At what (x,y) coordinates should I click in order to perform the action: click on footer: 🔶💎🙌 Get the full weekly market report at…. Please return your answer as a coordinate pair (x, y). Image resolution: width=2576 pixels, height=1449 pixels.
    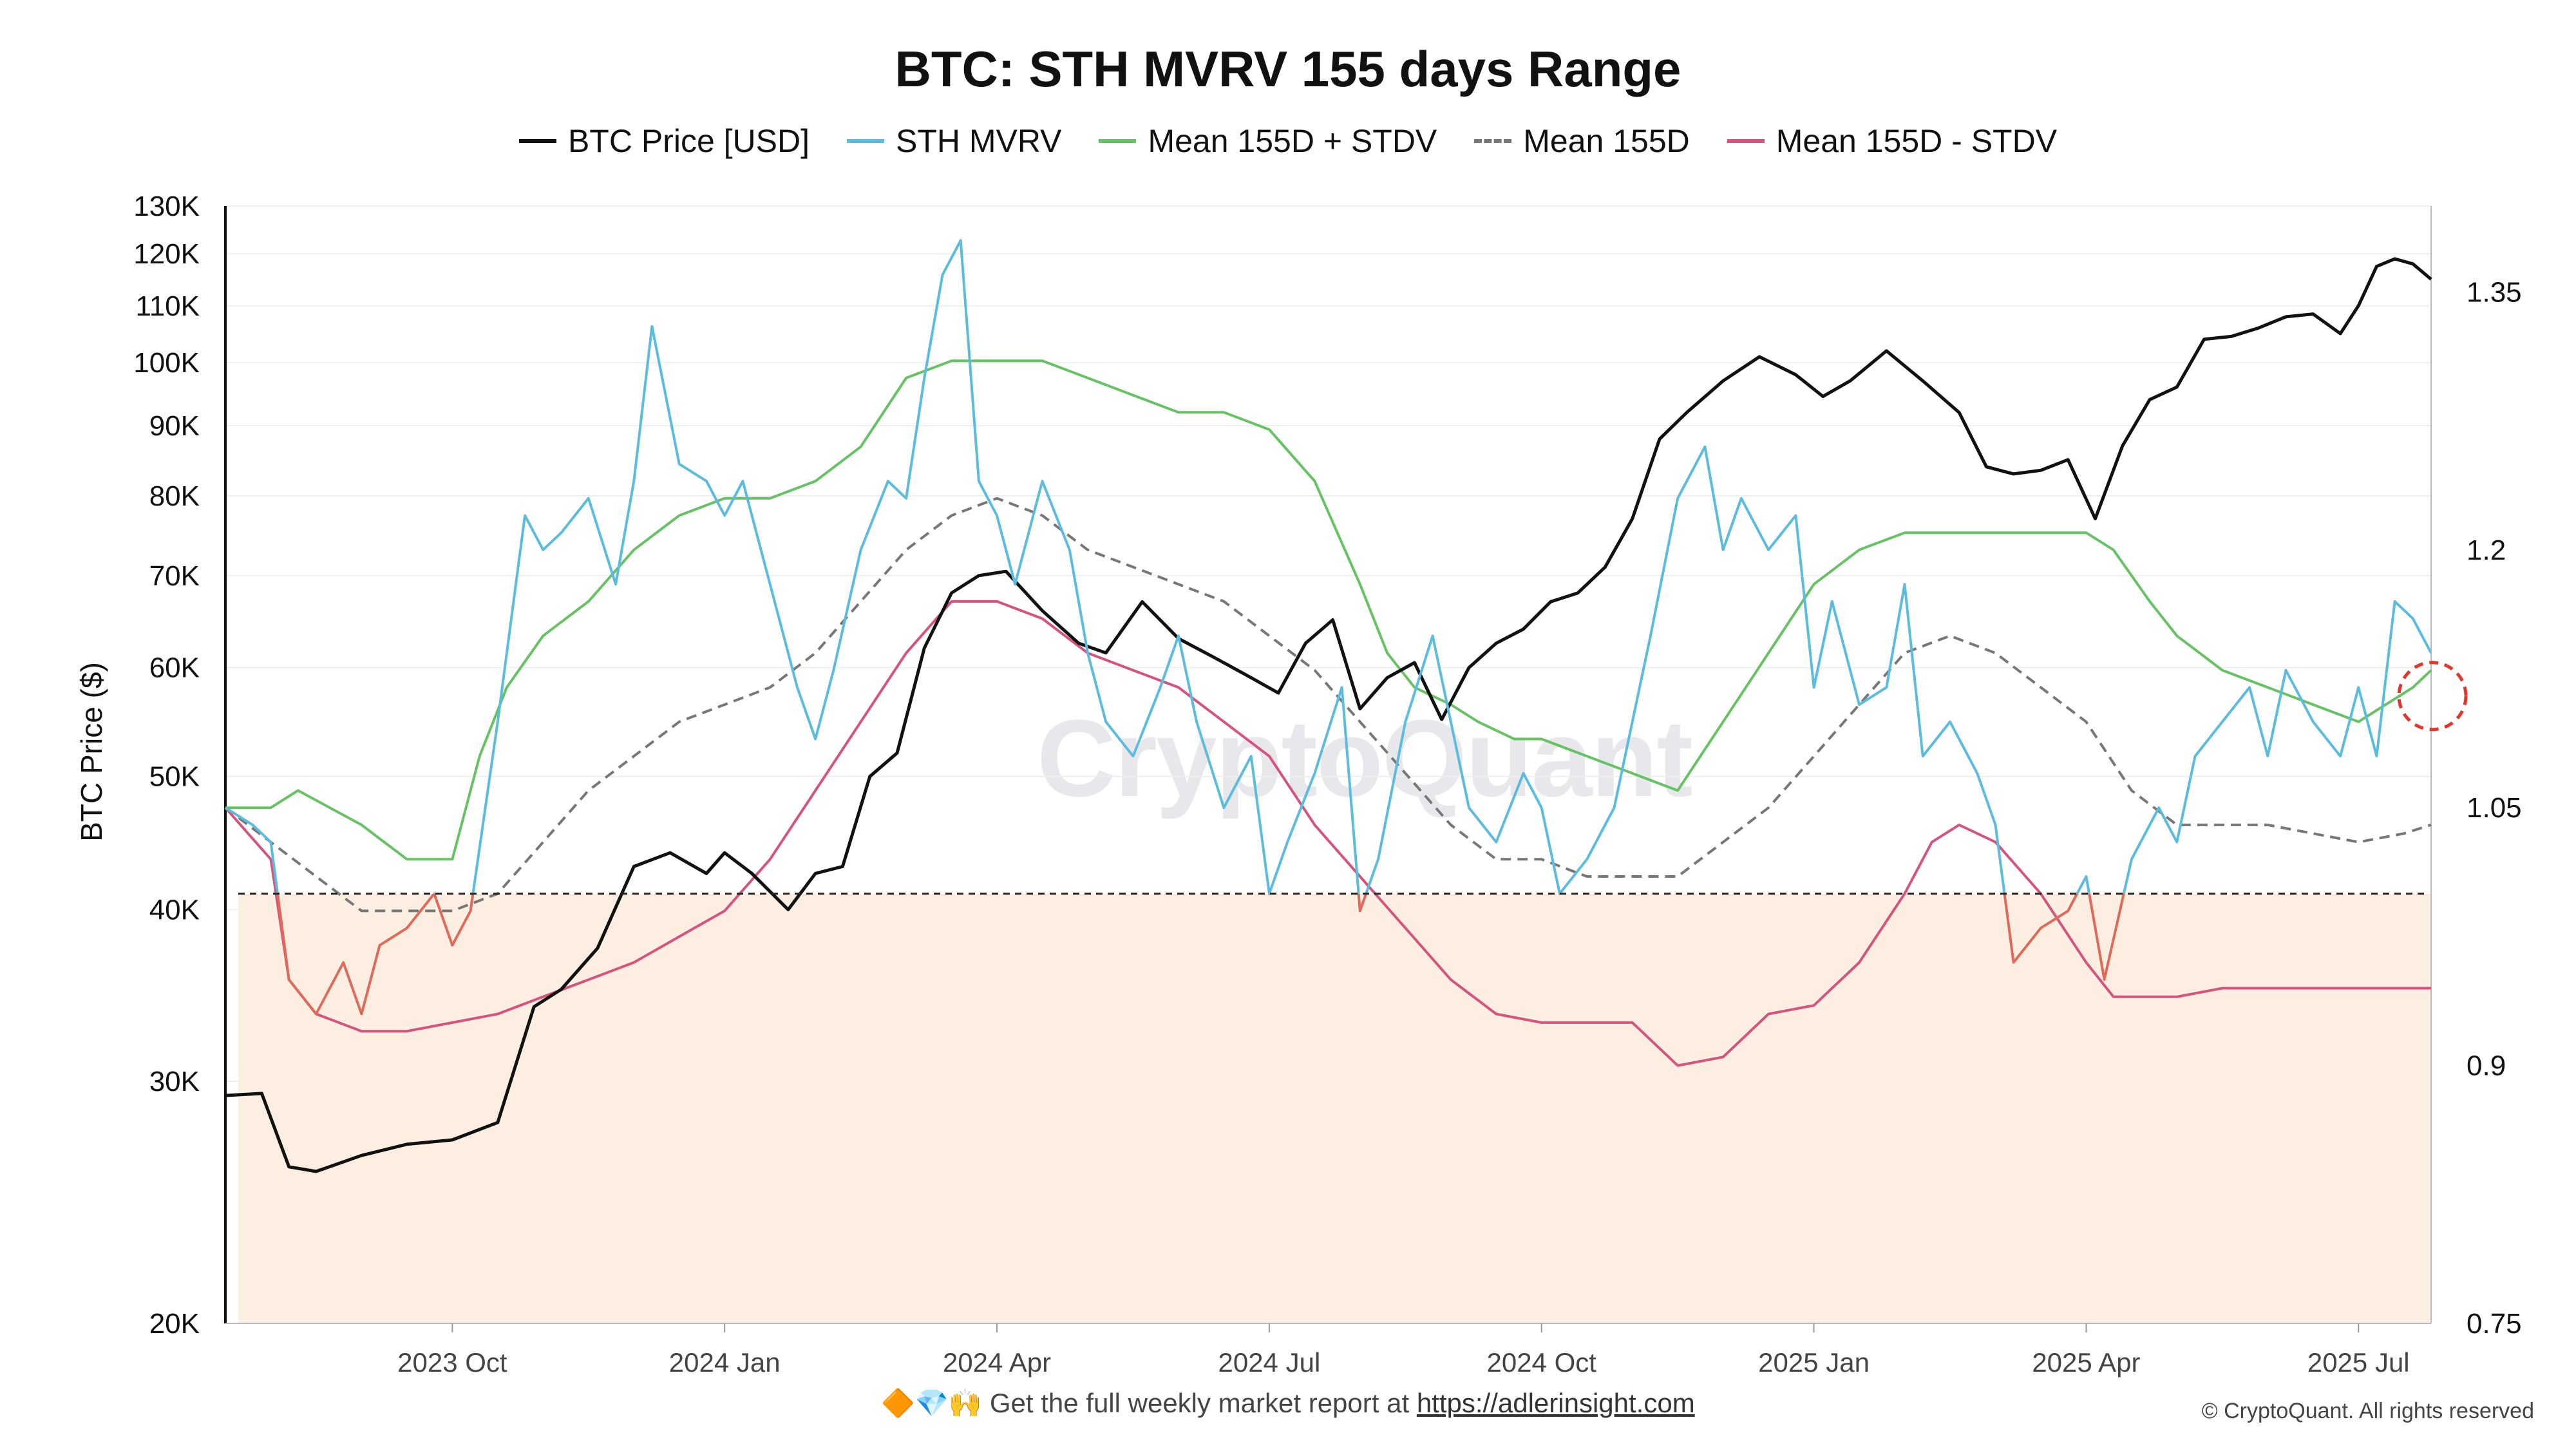
    Looking at the image, I should click on (1288, 1403).